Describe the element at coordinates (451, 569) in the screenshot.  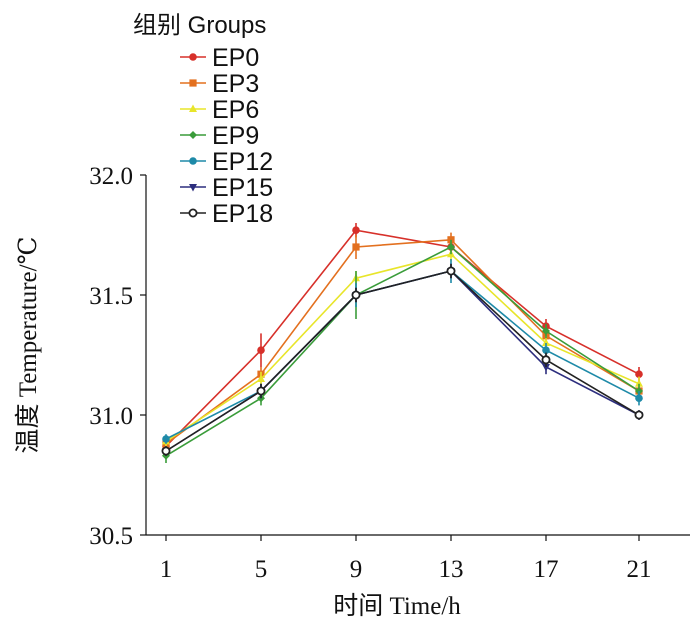
I see `x-tick-label: 13` at that location.